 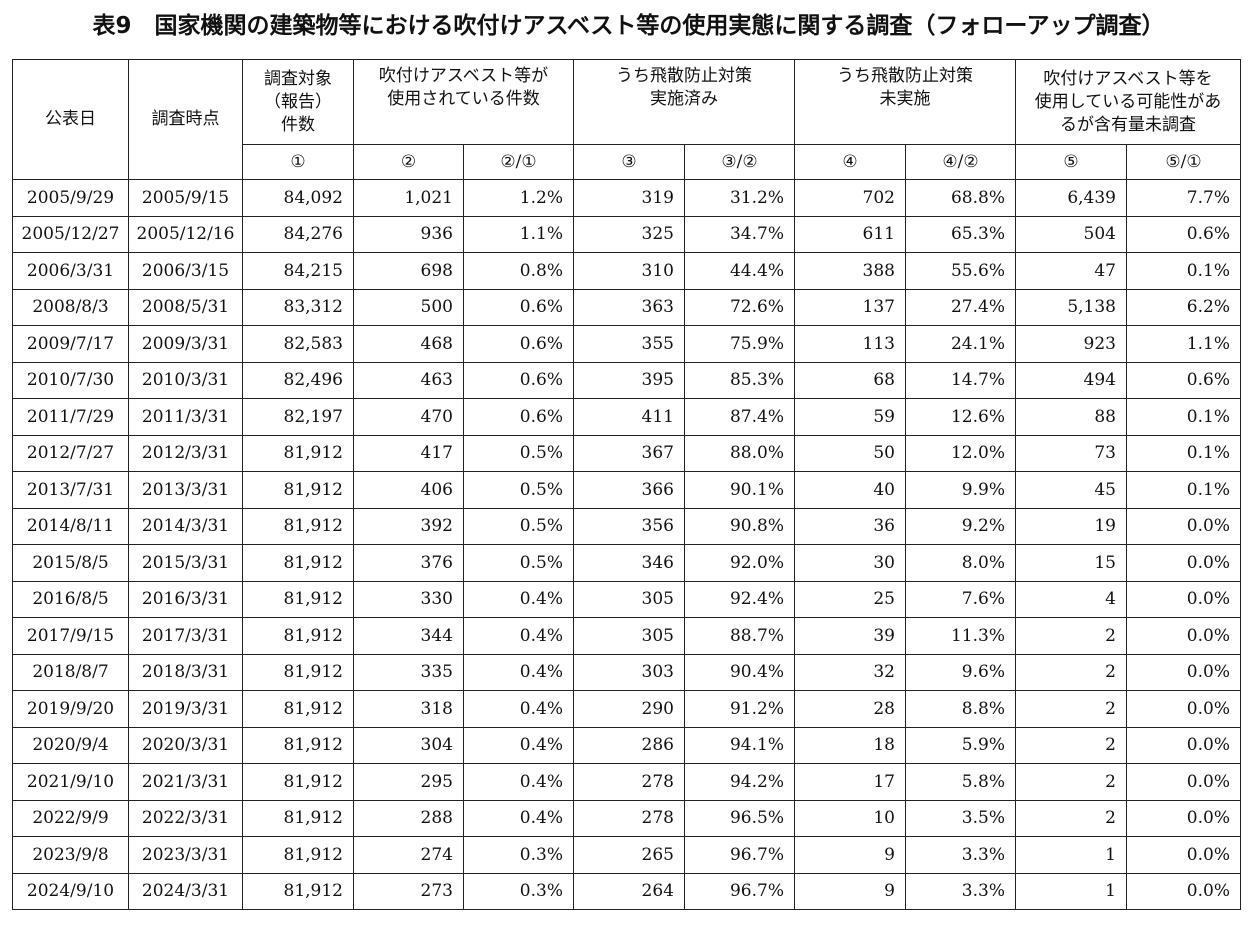 I want to click on subheader-cell: ⑤/①, so click(x=1183, y=162).